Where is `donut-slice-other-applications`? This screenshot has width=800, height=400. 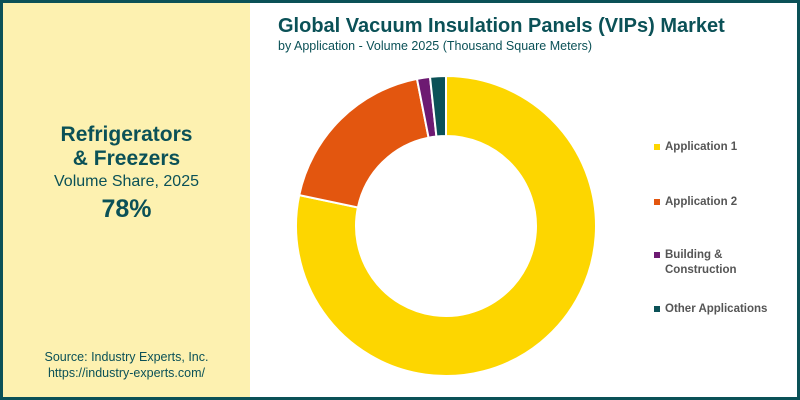
donut-slice-other-applications is located at coordinates (437, 106).